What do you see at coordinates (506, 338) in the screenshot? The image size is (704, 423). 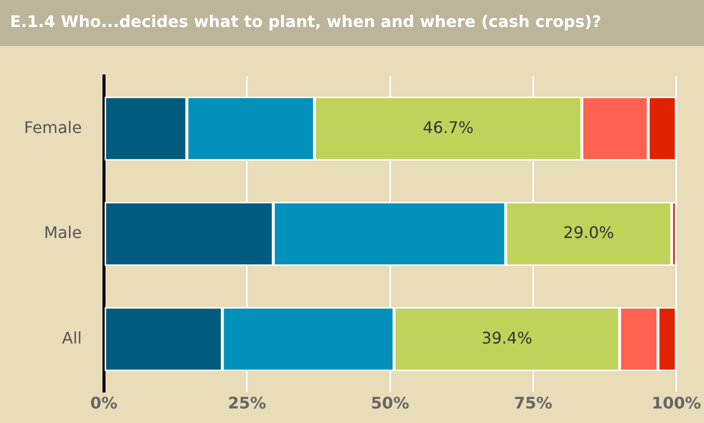 I see `data-label: 39.4%` at bounding box center [506, 338].